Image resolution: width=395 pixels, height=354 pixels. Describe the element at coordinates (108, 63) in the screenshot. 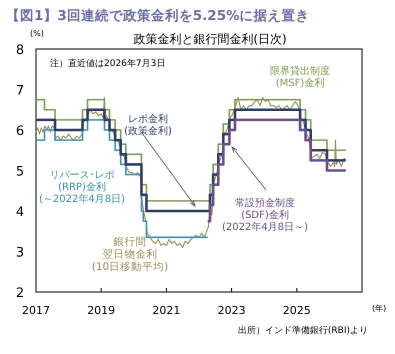

I see `annotation: 注）直近値は2026年7月3日` at that location.